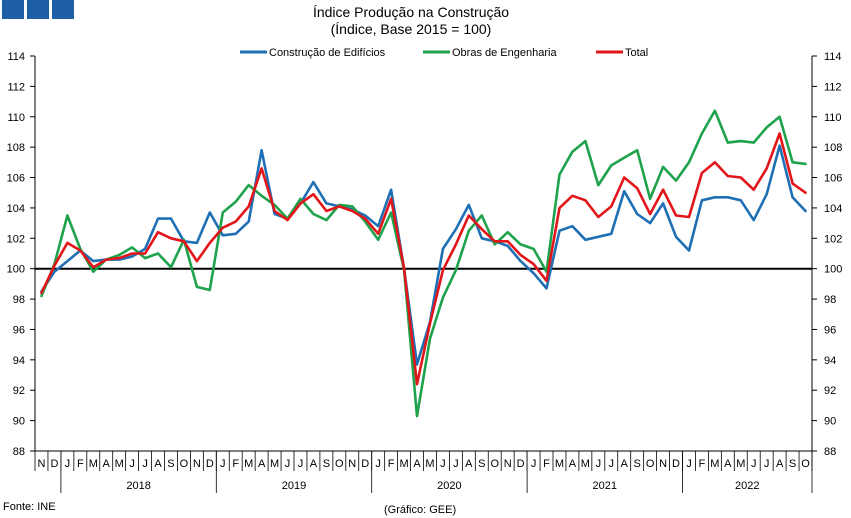 The width and height of the screenshot is (851, 518). Describe the element at coordinates (420, 510) in the screenshot. I see `chart-credit: (Gráfico: GEE)` at that location.